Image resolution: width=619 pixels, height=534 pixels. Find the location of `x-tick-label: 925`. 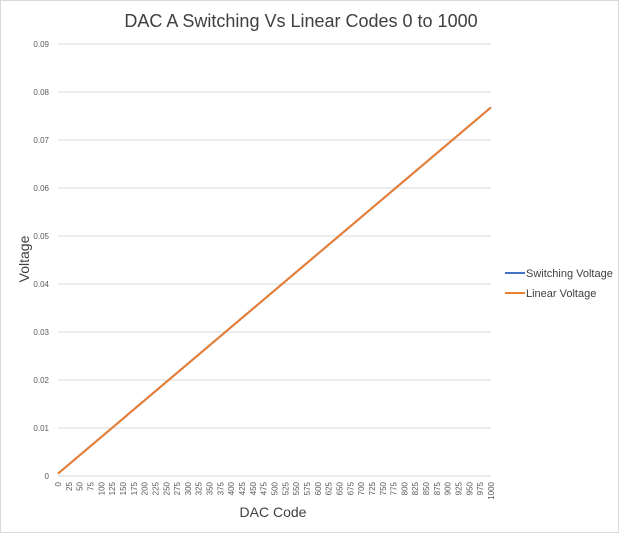

x-tick-label: 925 is located at coordinates (459, 488).